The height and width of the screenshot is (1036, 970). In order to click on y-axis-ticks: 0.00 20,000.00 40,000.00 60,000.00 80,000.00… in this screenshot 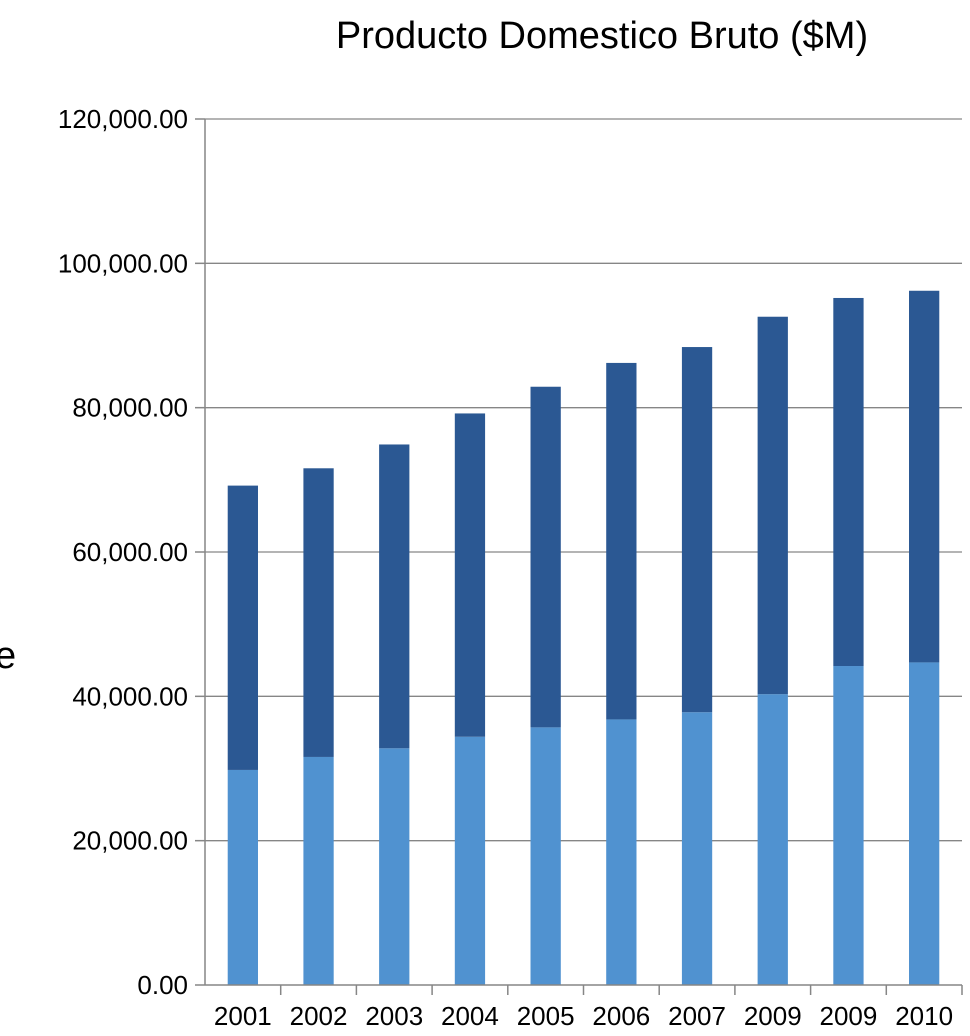, I will do `click(123, 552)`.